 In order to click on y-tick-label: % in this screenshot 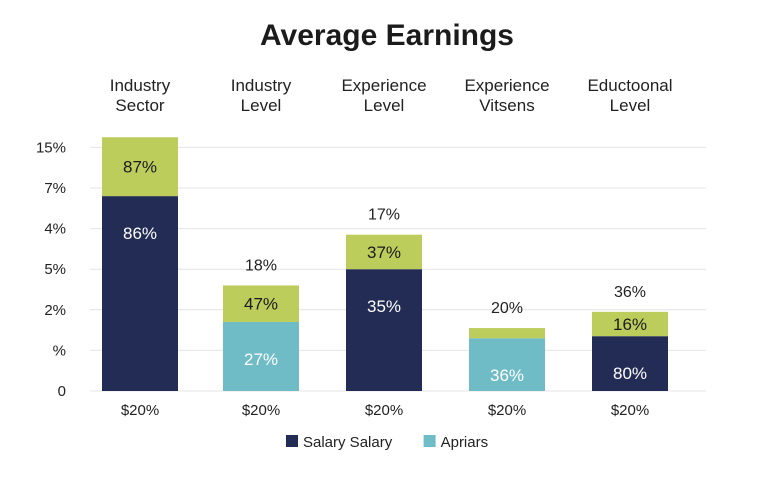, I will do `click(59, 350)`.